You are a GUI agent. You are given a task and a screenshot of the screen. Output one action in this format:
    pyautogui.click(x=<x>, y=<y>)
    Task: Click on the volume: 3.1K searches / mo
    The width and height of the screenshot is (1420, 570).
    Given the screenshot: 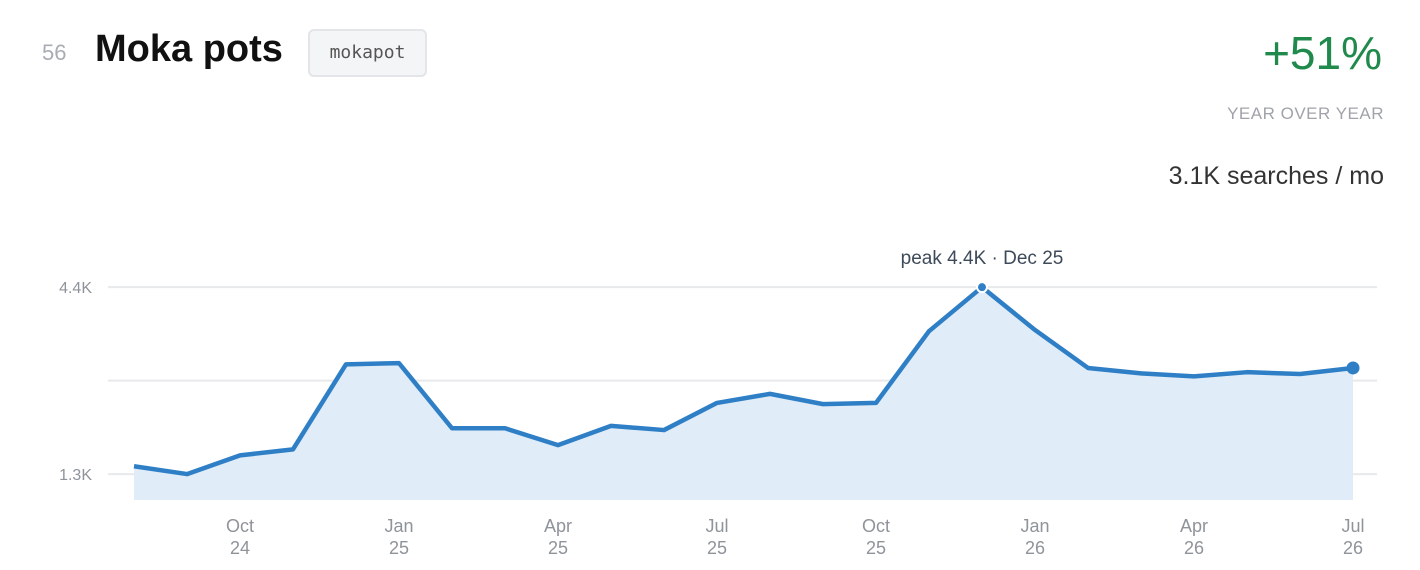 What is the action you would take?
    pyautogui.click(x=1276, y=176)
    